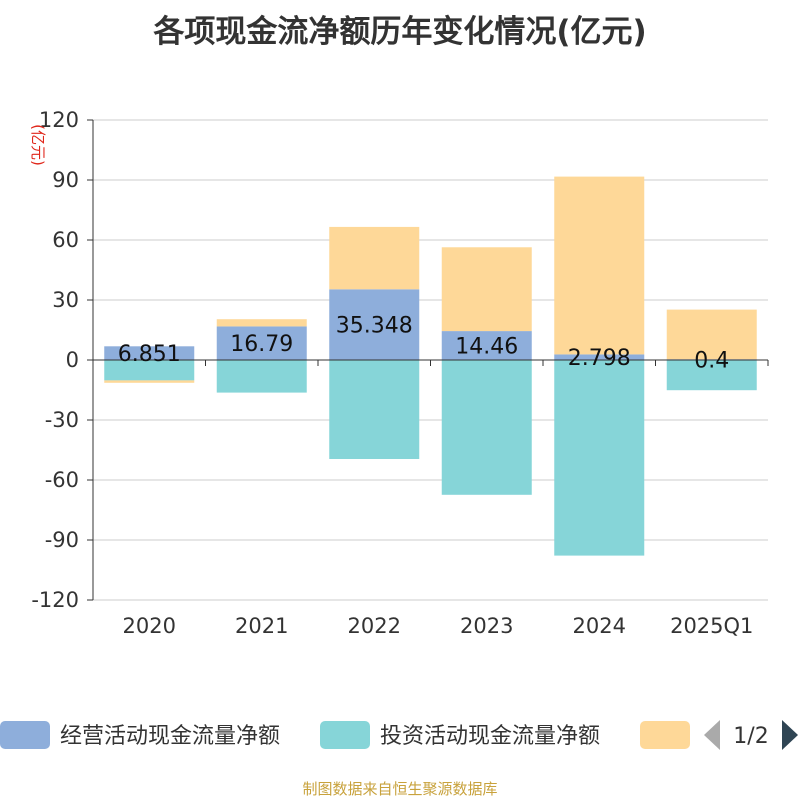  I want to click on legend-item-2: 投资活动现金流量净额, so click(460, 735).